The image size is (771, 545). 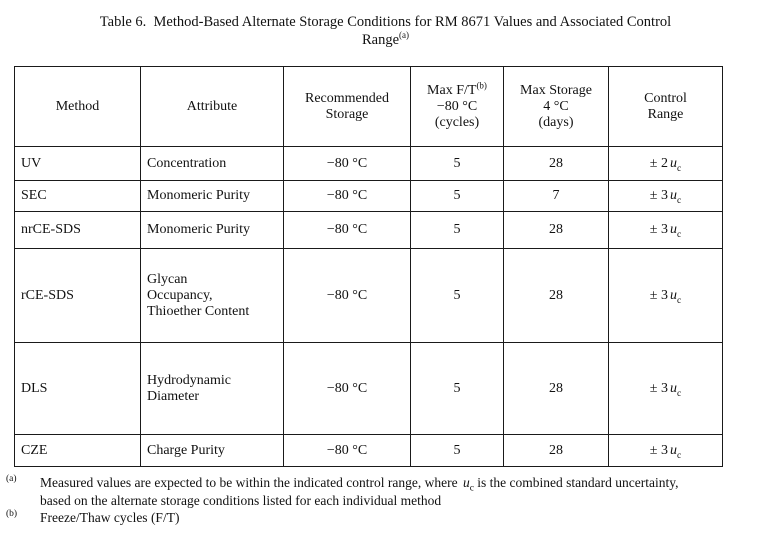 What do you see at coordinates (665, 107) in the screenshot?
I see `col-header-control-range: Control Range` at bounding box center [665, 107].